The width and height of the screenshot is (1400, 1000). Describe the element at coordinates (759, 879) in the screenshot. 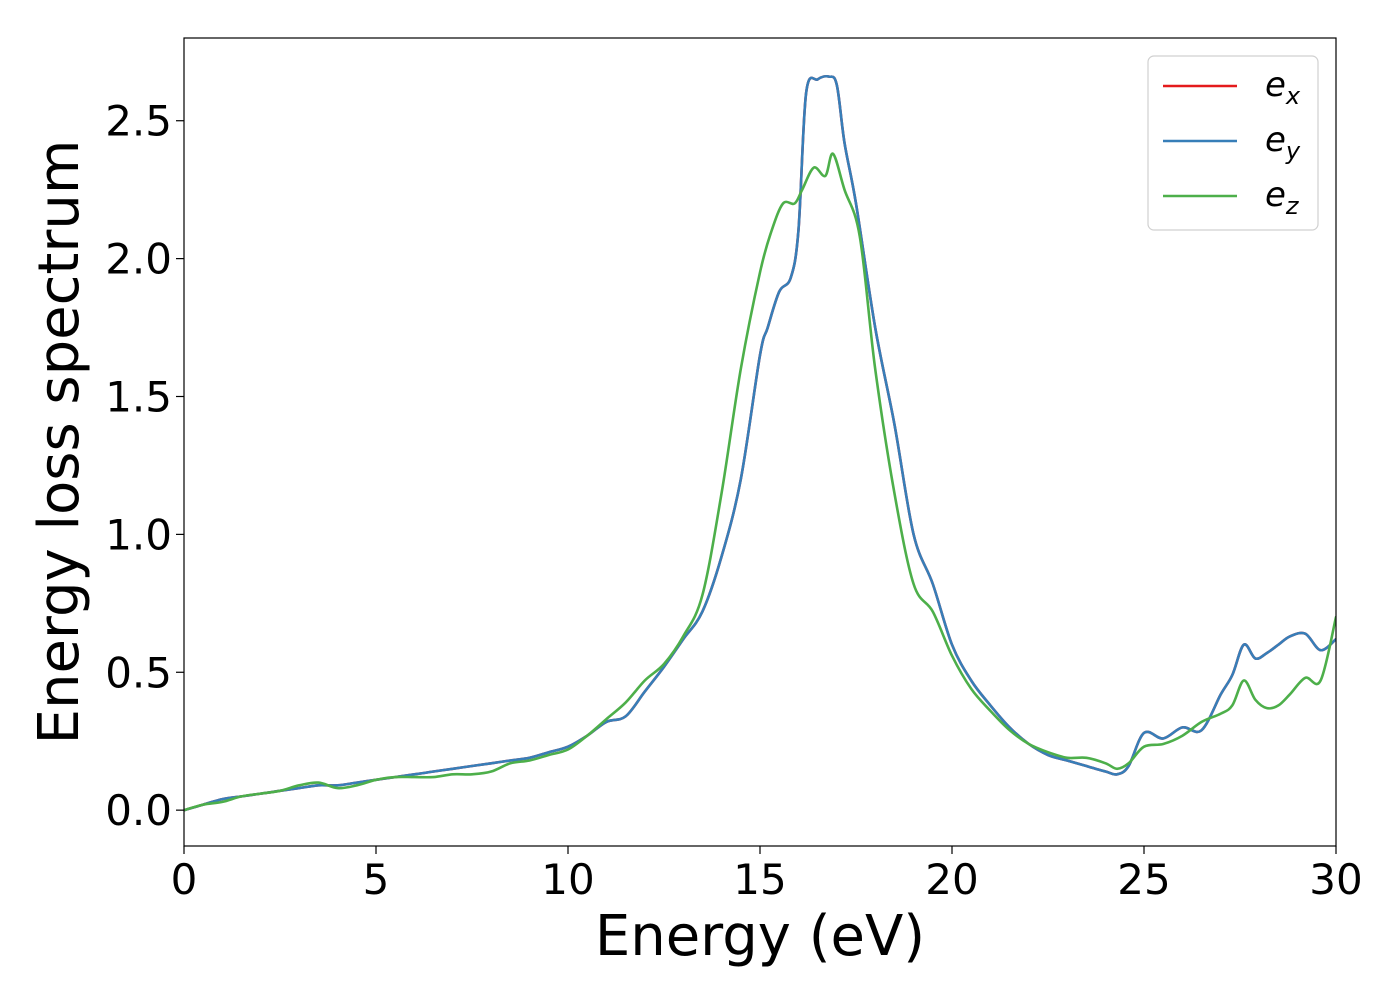

I see `x-tick-label: 15` at that location.